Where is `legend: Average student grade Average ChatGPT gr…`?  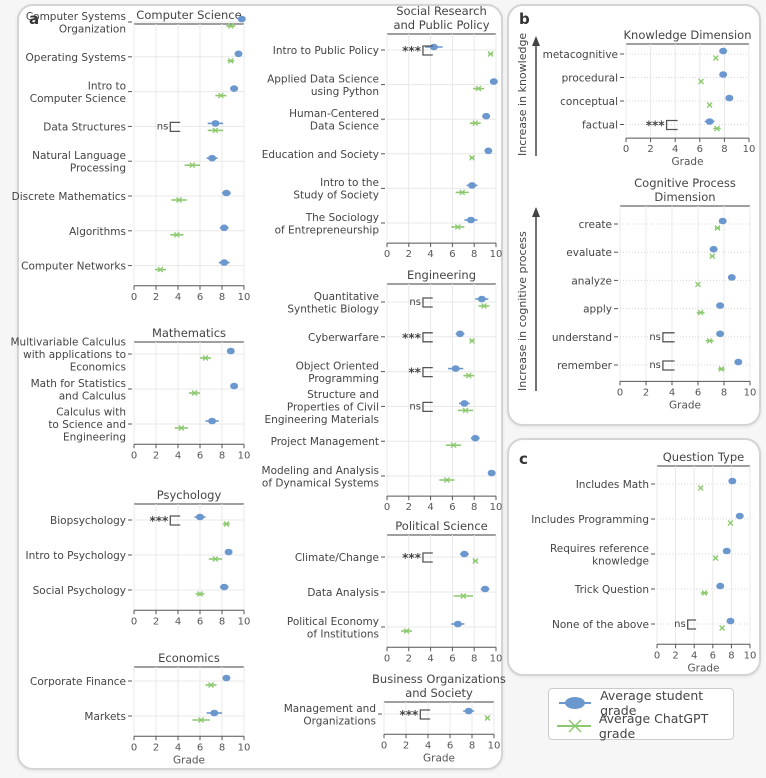 legend: Average student grade Average ChatGPT gr… is located at coordinates (641, 714).